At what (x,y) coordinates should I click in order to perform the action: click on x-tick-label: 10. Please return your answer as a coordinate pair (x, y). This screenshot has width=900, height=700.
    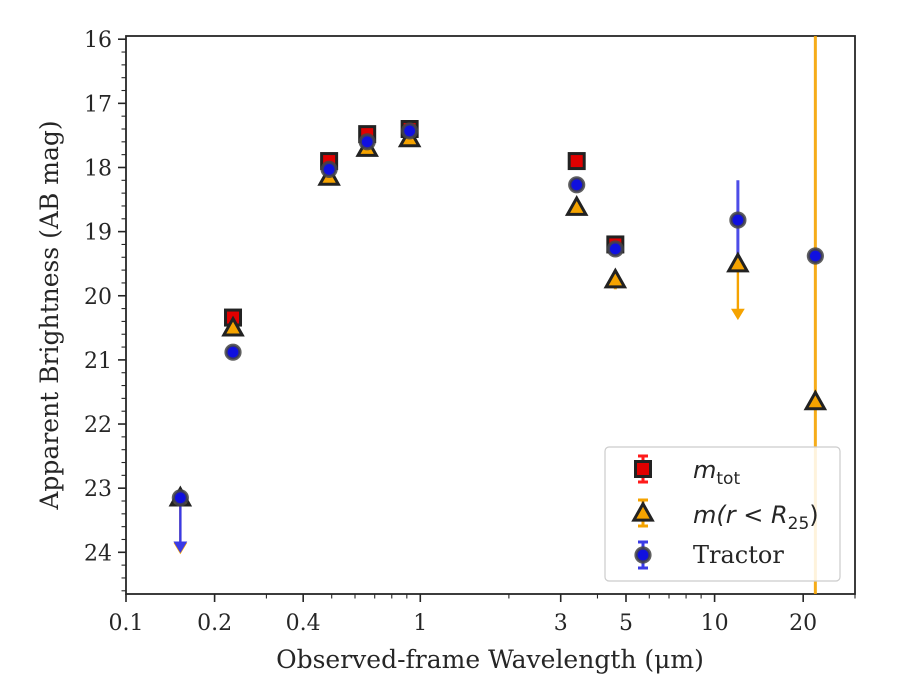
    Looking at the image, I should click on (715, 623).